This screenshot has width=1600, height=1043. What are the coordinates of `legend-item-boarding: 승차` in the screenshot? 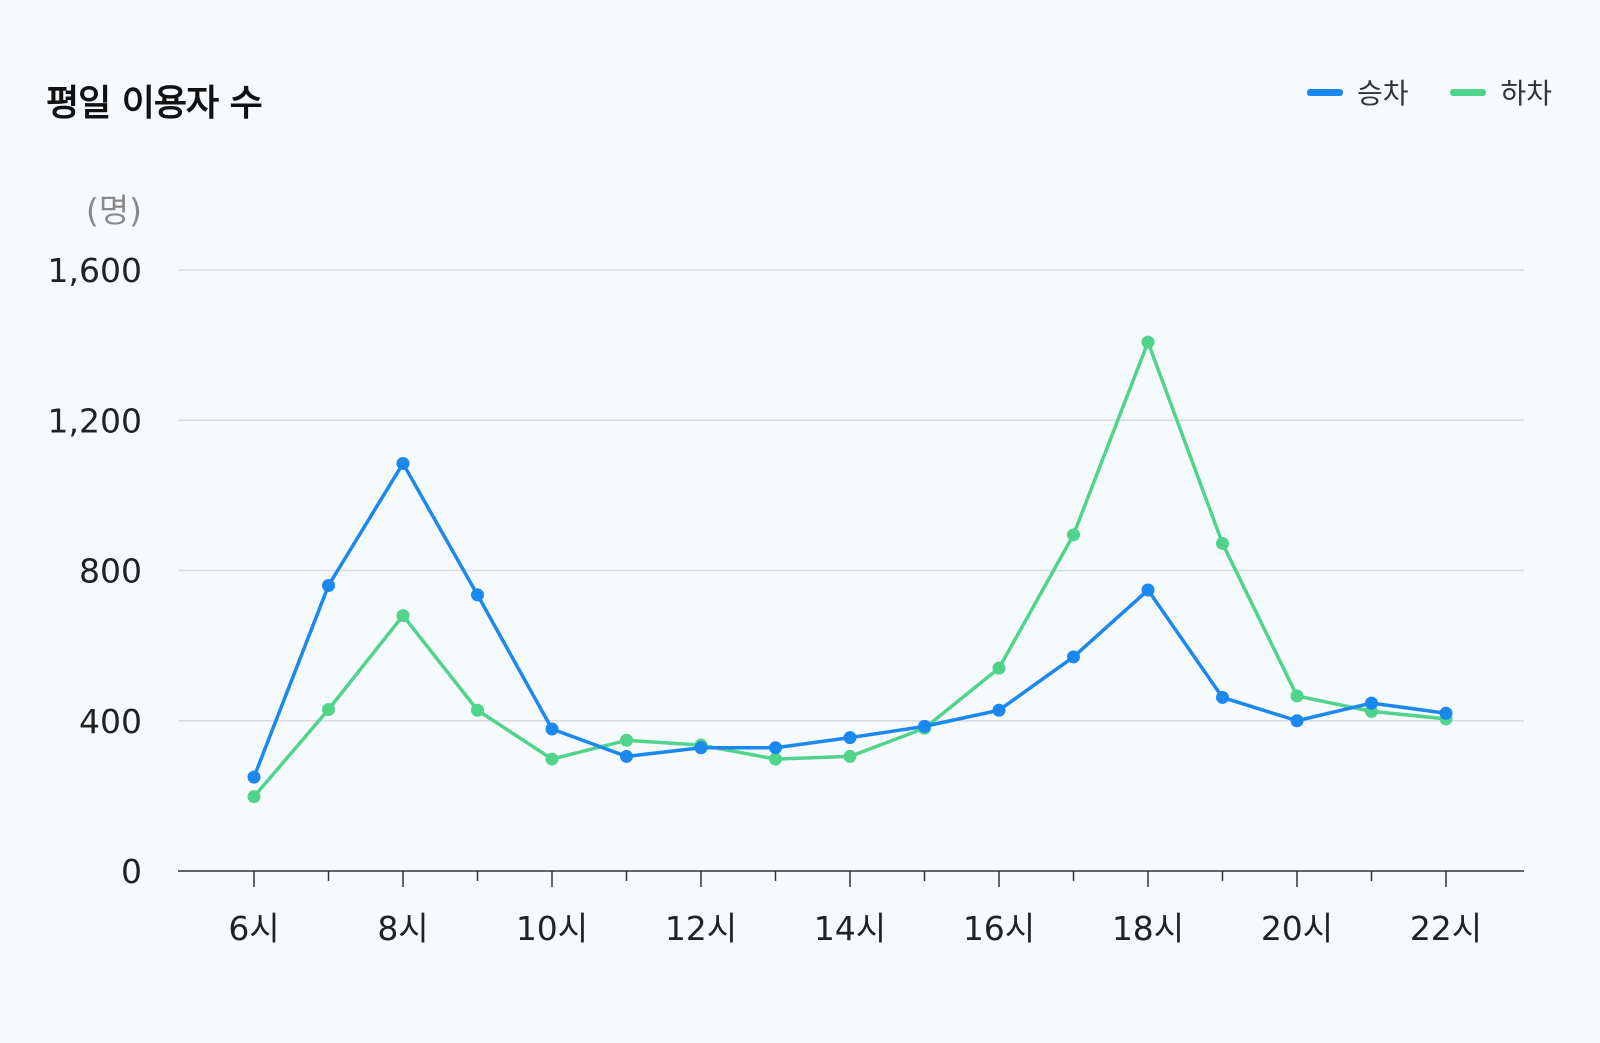 It's located at (1357, 92).